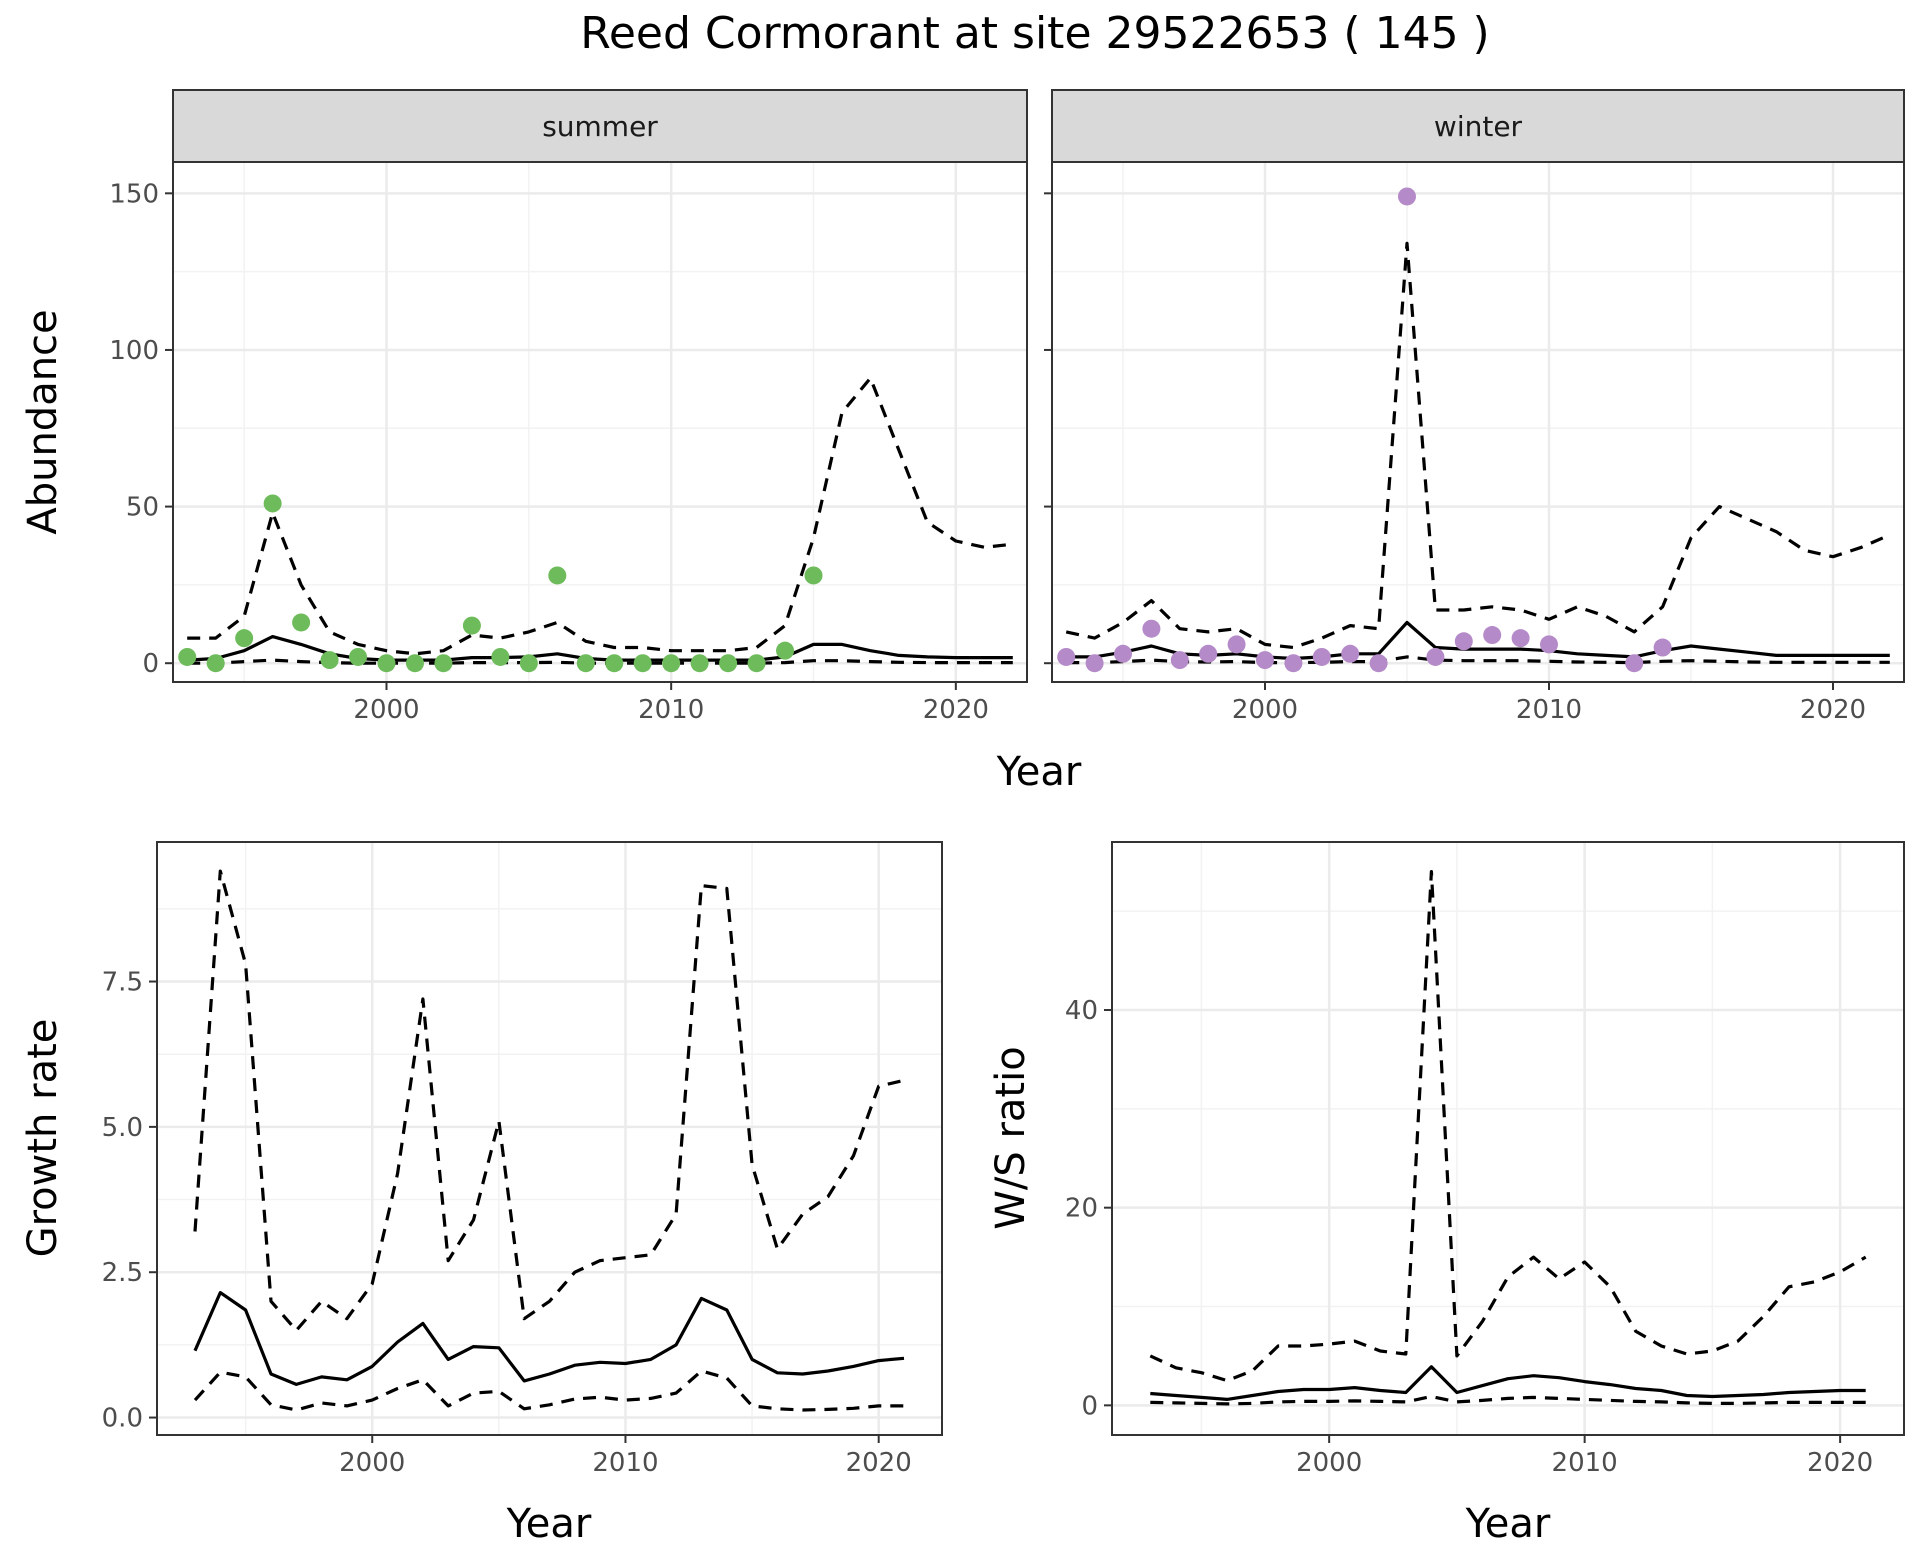  What do you see at coordinates (43, 1138) in the screenshot?
I see `y-axis-label: Growth rate` at bounding box center [43, 1138].